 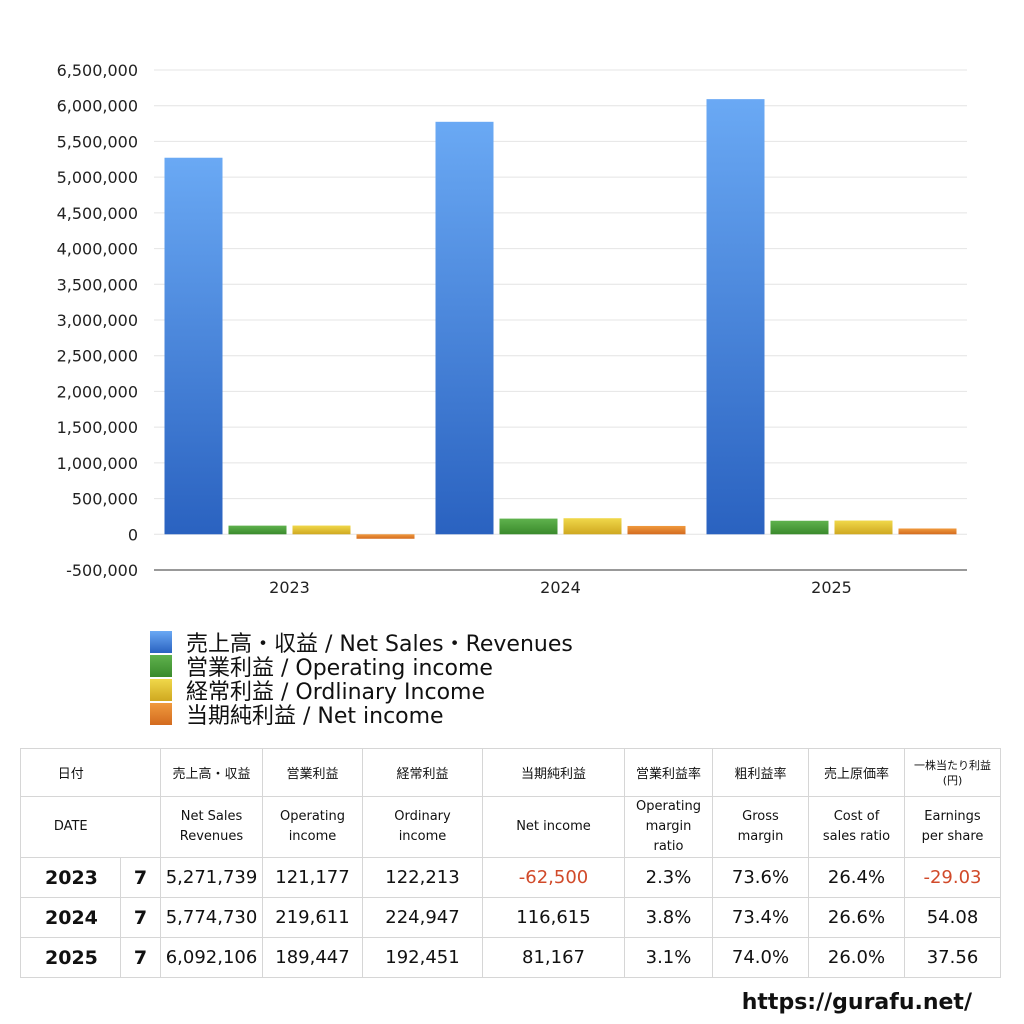 What do you see at coordinates (952, 957) in the screenshot?
I see `cell-eps: 37.56` at bounding box center [952, 957].